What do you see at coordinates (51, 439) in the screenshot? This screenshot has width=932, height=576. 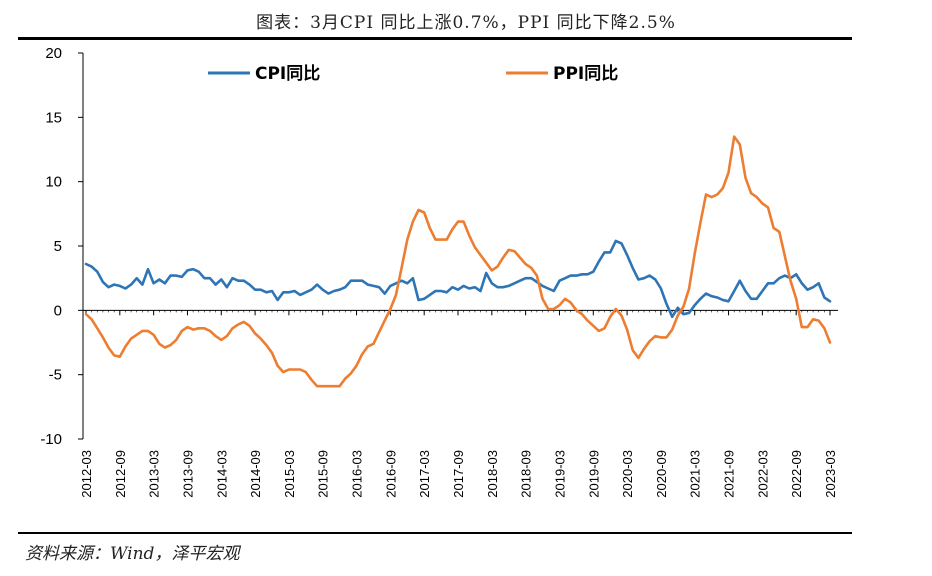 I see `y-tick-label: -10` at bounding box center [51, 439].